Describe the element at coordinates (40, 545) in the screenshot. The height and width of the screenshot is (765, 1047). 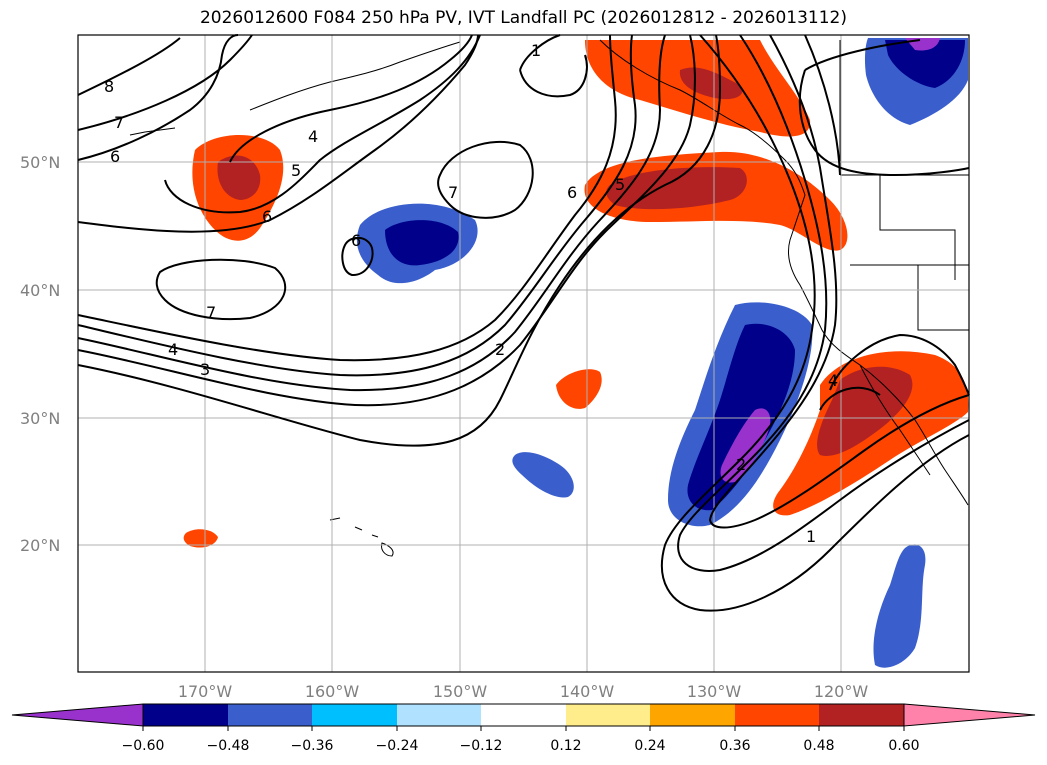
I see `lat-label: 20°N` at that location.